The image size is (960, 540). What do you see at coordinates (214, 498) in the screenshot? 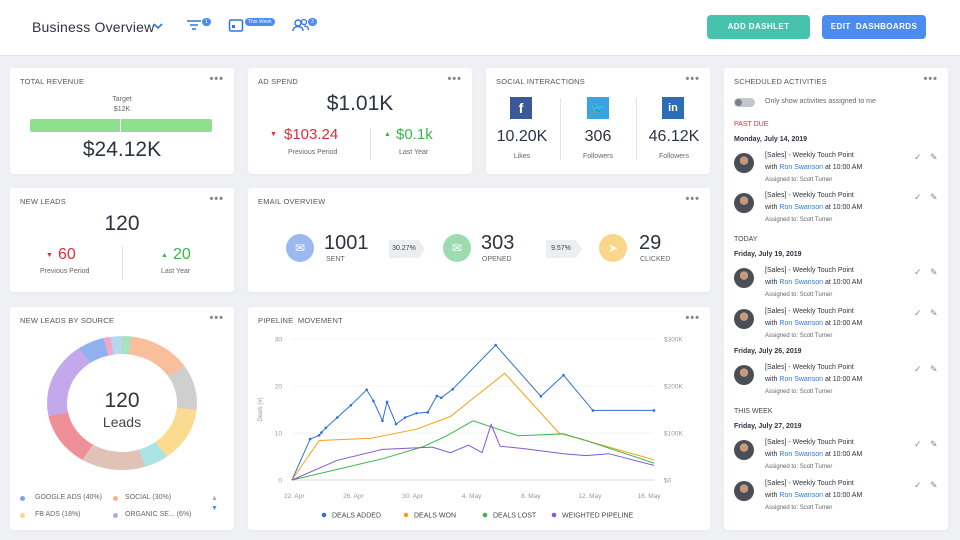
I see `legend-up-icon: ▲` at bounding box center [214, 498].